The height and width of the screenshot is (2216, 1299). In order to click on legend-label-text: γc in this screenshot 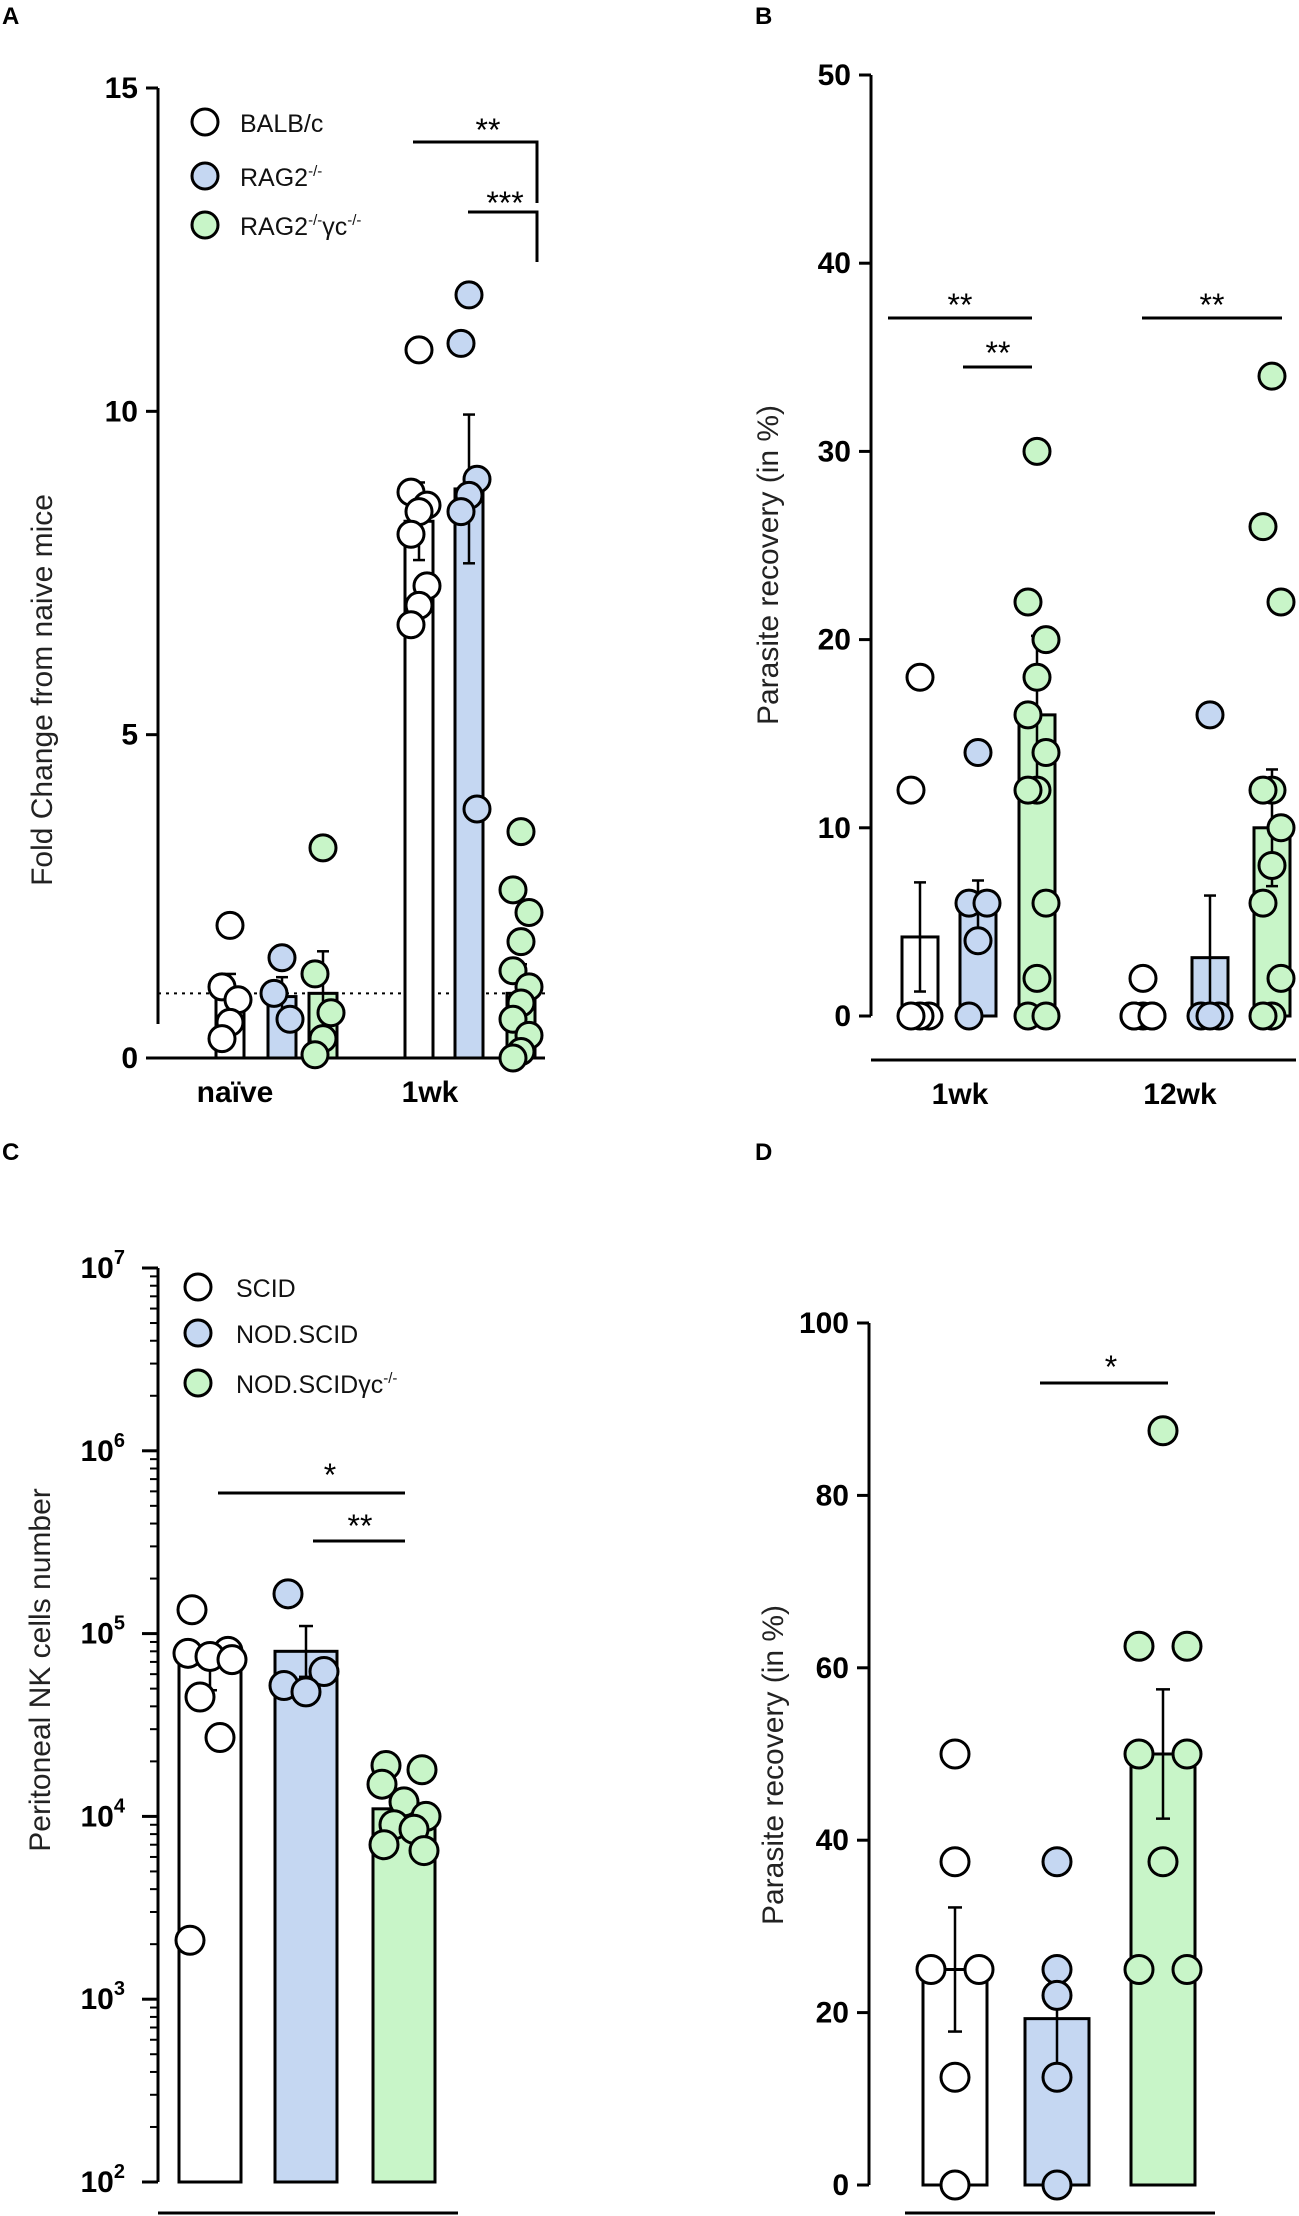, I will do `click(334, 227)`.